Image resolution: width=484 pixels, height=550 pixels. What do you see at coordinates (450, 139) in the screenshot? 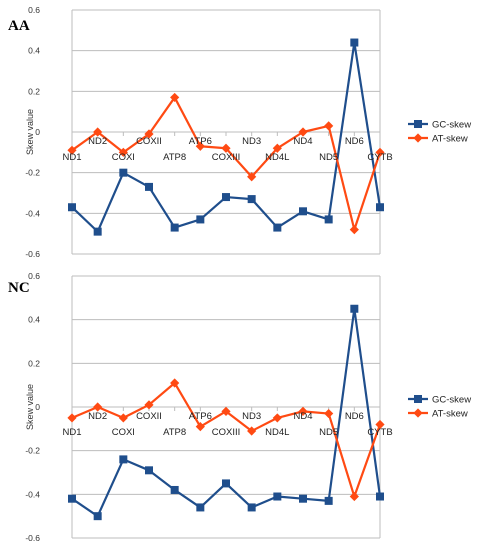
I see `legend-entry: AT-skew` at bounding box center [450, 139].